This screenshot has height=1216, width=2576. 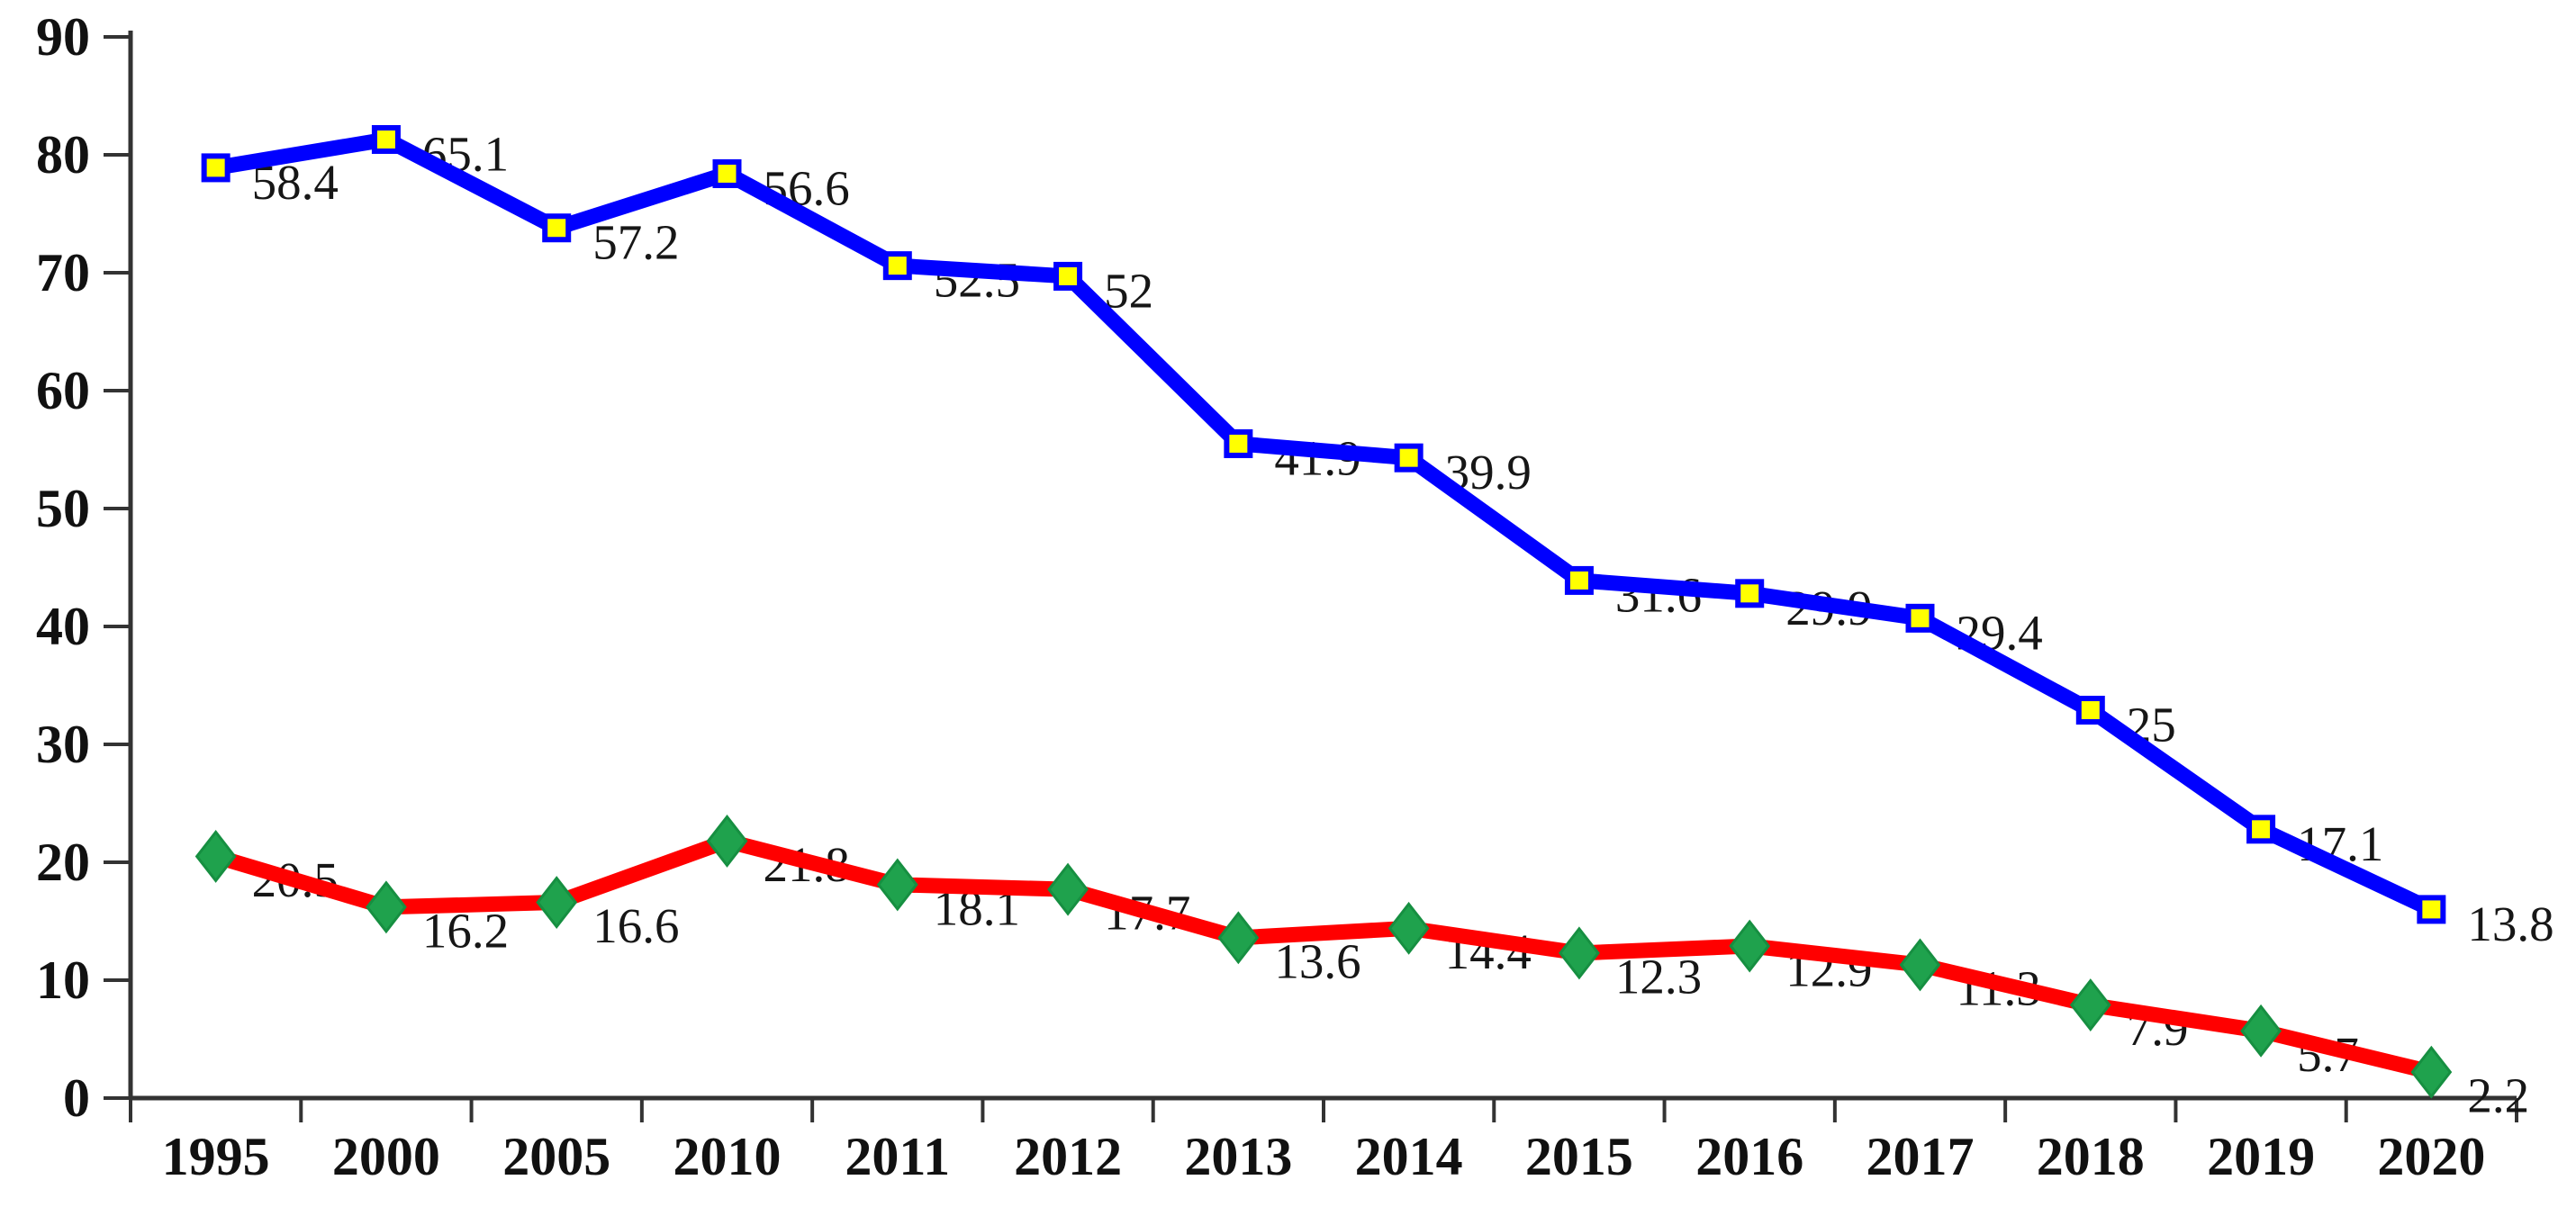 What do you see at coordinates (727, 1156) in the screenshot?
I see `x-tick-label: 2010` at bounding box center [727, 1156].